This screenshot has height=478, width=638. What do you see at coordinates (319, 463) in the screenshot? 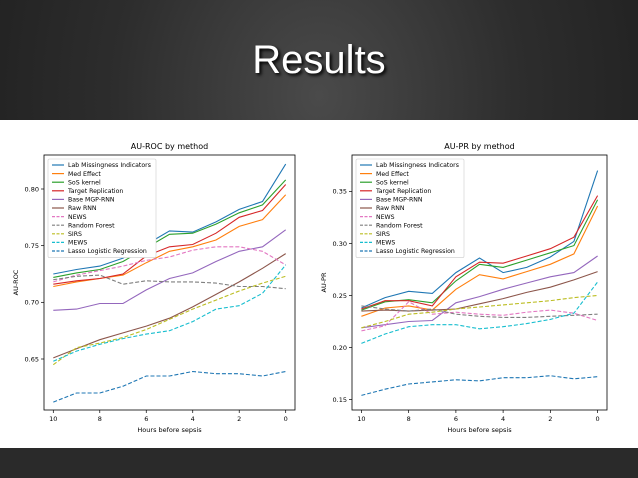
I see `bottom-bar` at bounding box center [319, 463].